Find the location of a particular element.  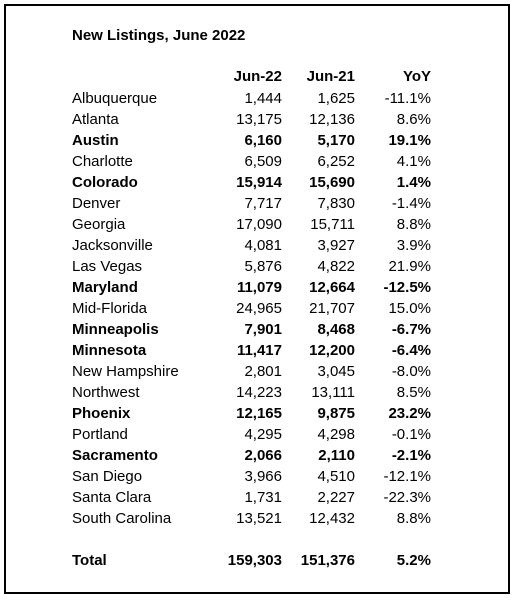

cell: 15,690 is located at coordinates (332, 182).